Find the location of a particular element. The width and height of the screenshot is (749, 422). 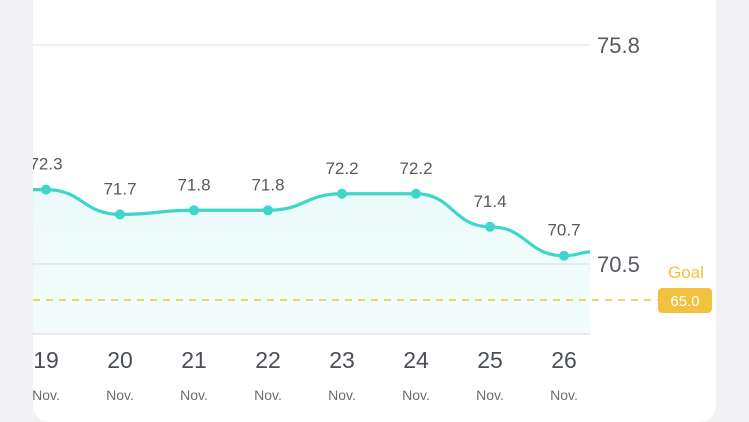

data-value-label: 71.7 is located at coordinates (119, 188).